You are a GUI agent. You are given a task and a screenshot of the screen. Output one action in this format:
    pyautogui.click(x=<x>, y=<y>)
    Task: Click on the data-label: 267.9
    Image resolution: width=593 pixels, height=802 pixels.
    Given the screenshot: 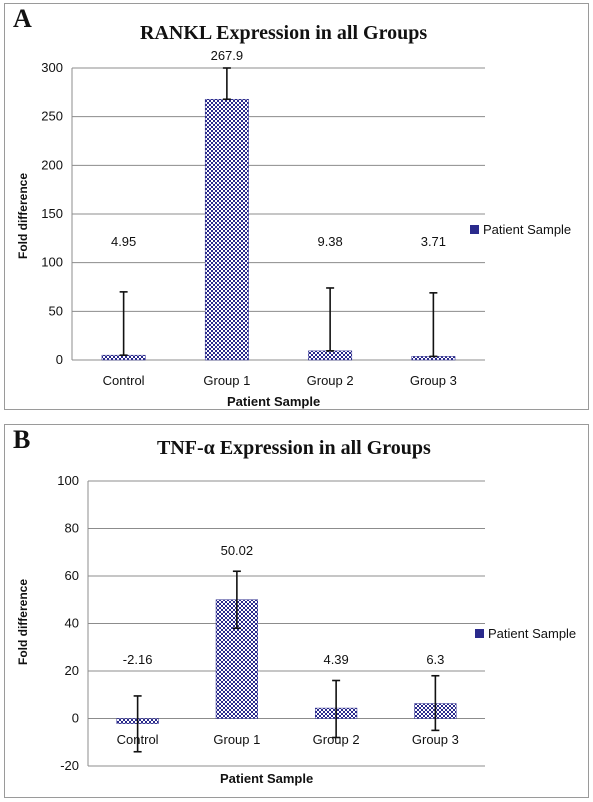 What is the action you would take?
    pyautogui.click(x=227, y=55)
    